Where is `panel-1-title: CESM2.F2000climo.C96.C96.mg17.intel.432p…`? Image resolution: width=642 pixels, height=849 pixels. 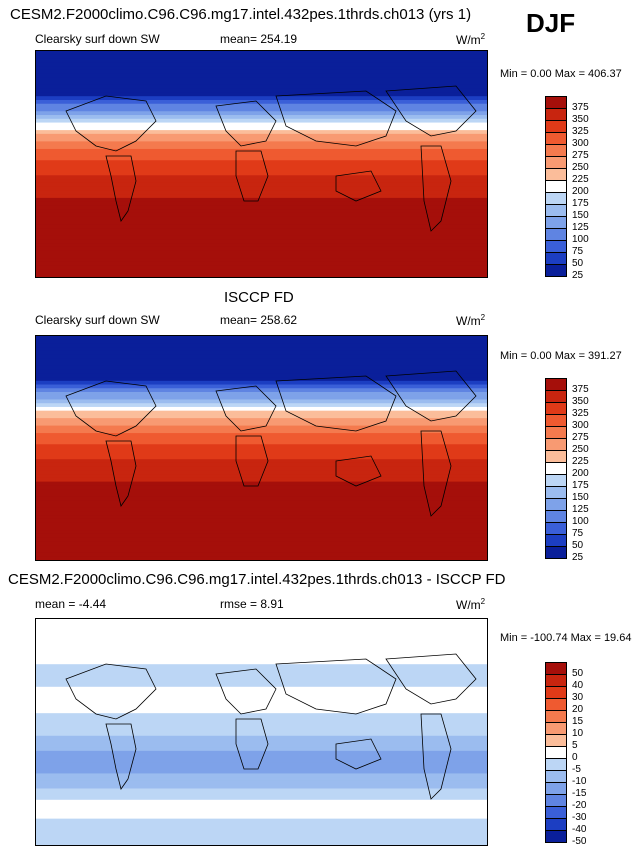
panel-1-title: CESM2.F2000climo.C96.C96.mg17.intel.432p… is located at coordinates (241, 14).